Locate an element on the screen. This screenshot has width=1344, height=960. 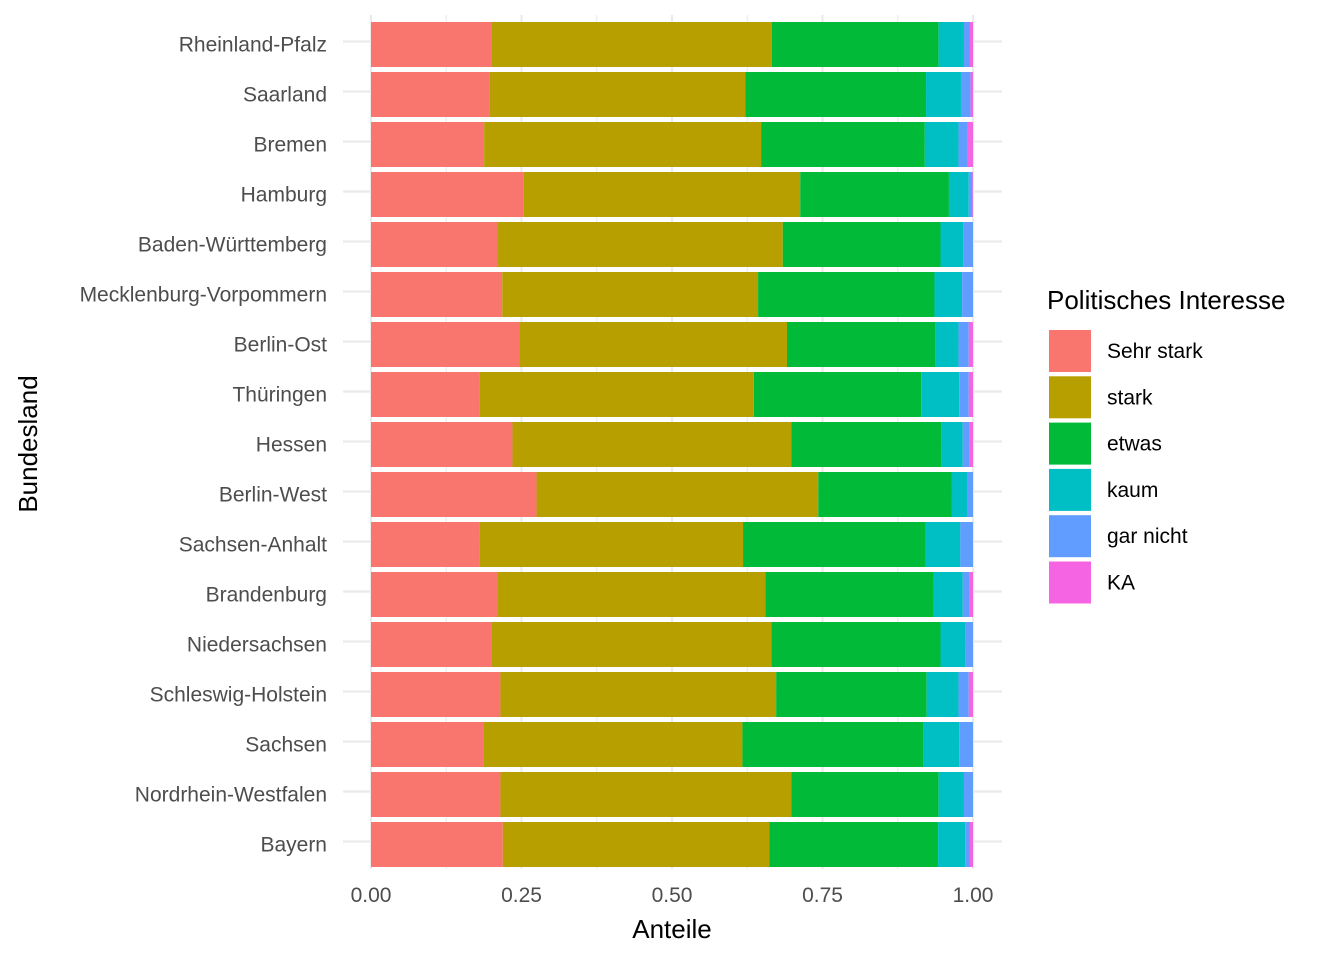
y-tick-label: Bremen is located at coordinates (290, 145).